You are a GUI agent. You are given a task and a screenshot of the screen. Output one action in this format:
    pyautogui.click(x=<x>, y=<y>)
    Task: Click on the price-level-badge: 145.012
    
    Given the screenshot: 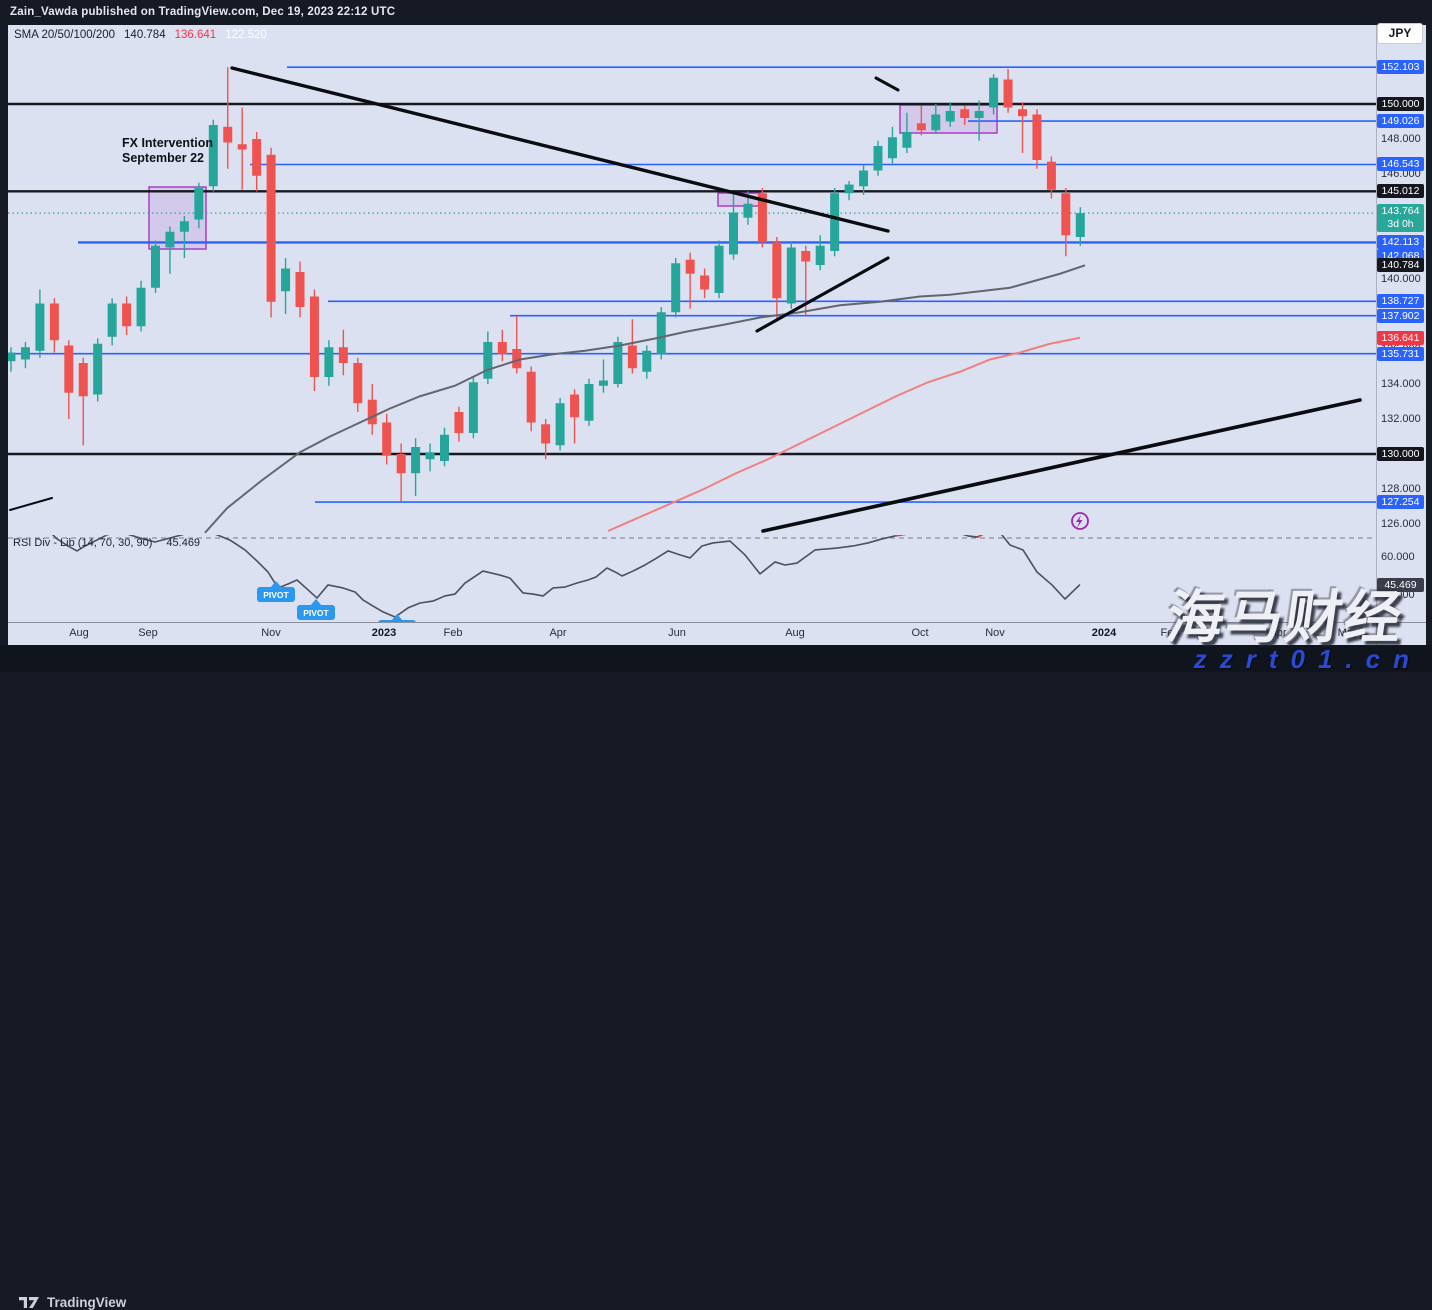 What is the action you would take?
    pyautogui.click(x=1400, y=191)
    